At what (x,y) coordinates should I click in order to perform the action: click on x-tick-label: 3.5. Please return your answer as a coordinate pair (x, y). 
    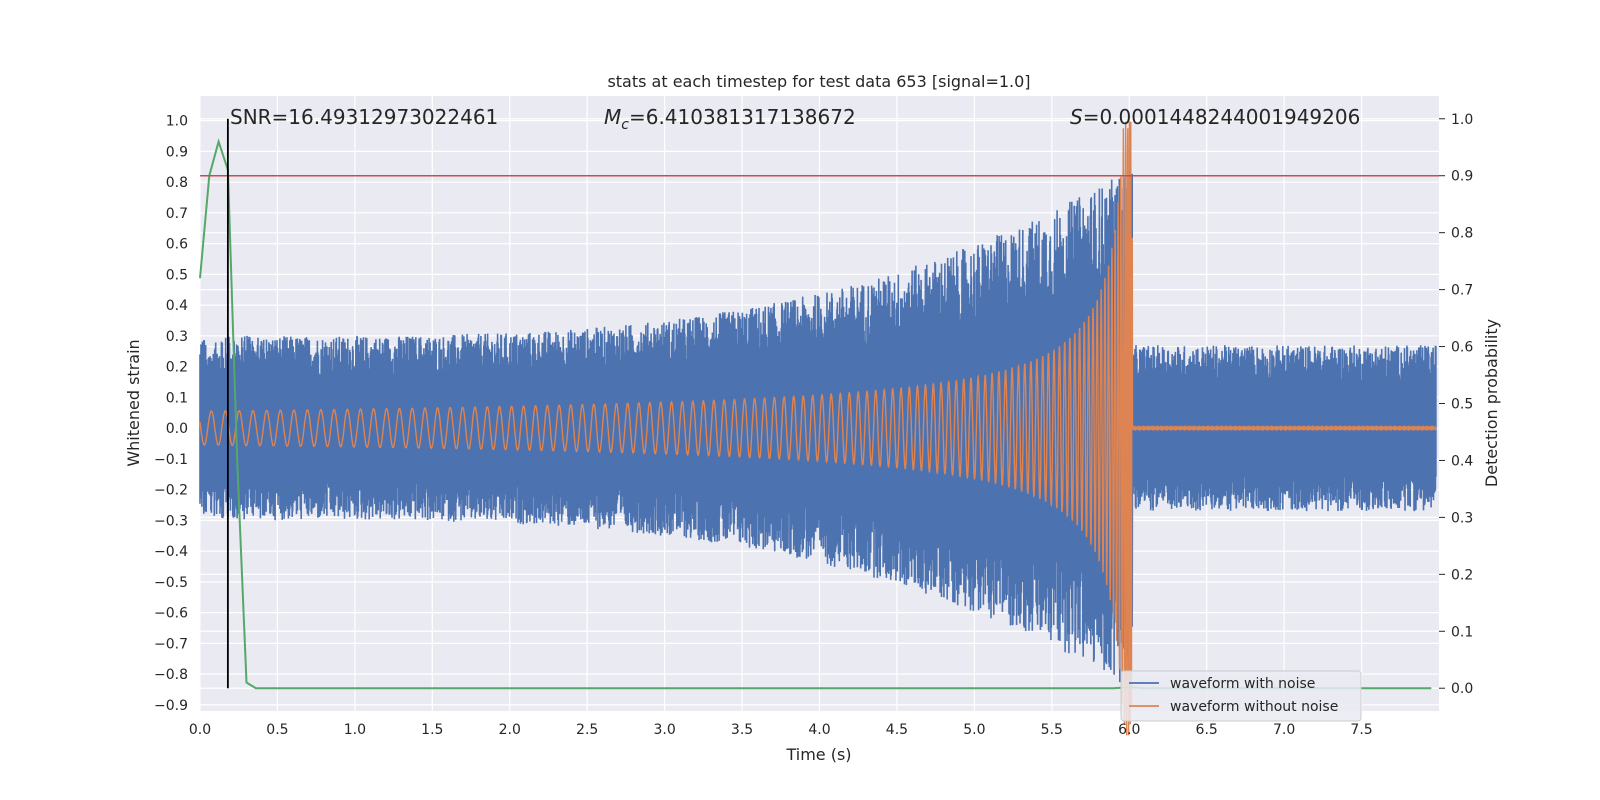
    Looking at the image, I should click on (742, 730).